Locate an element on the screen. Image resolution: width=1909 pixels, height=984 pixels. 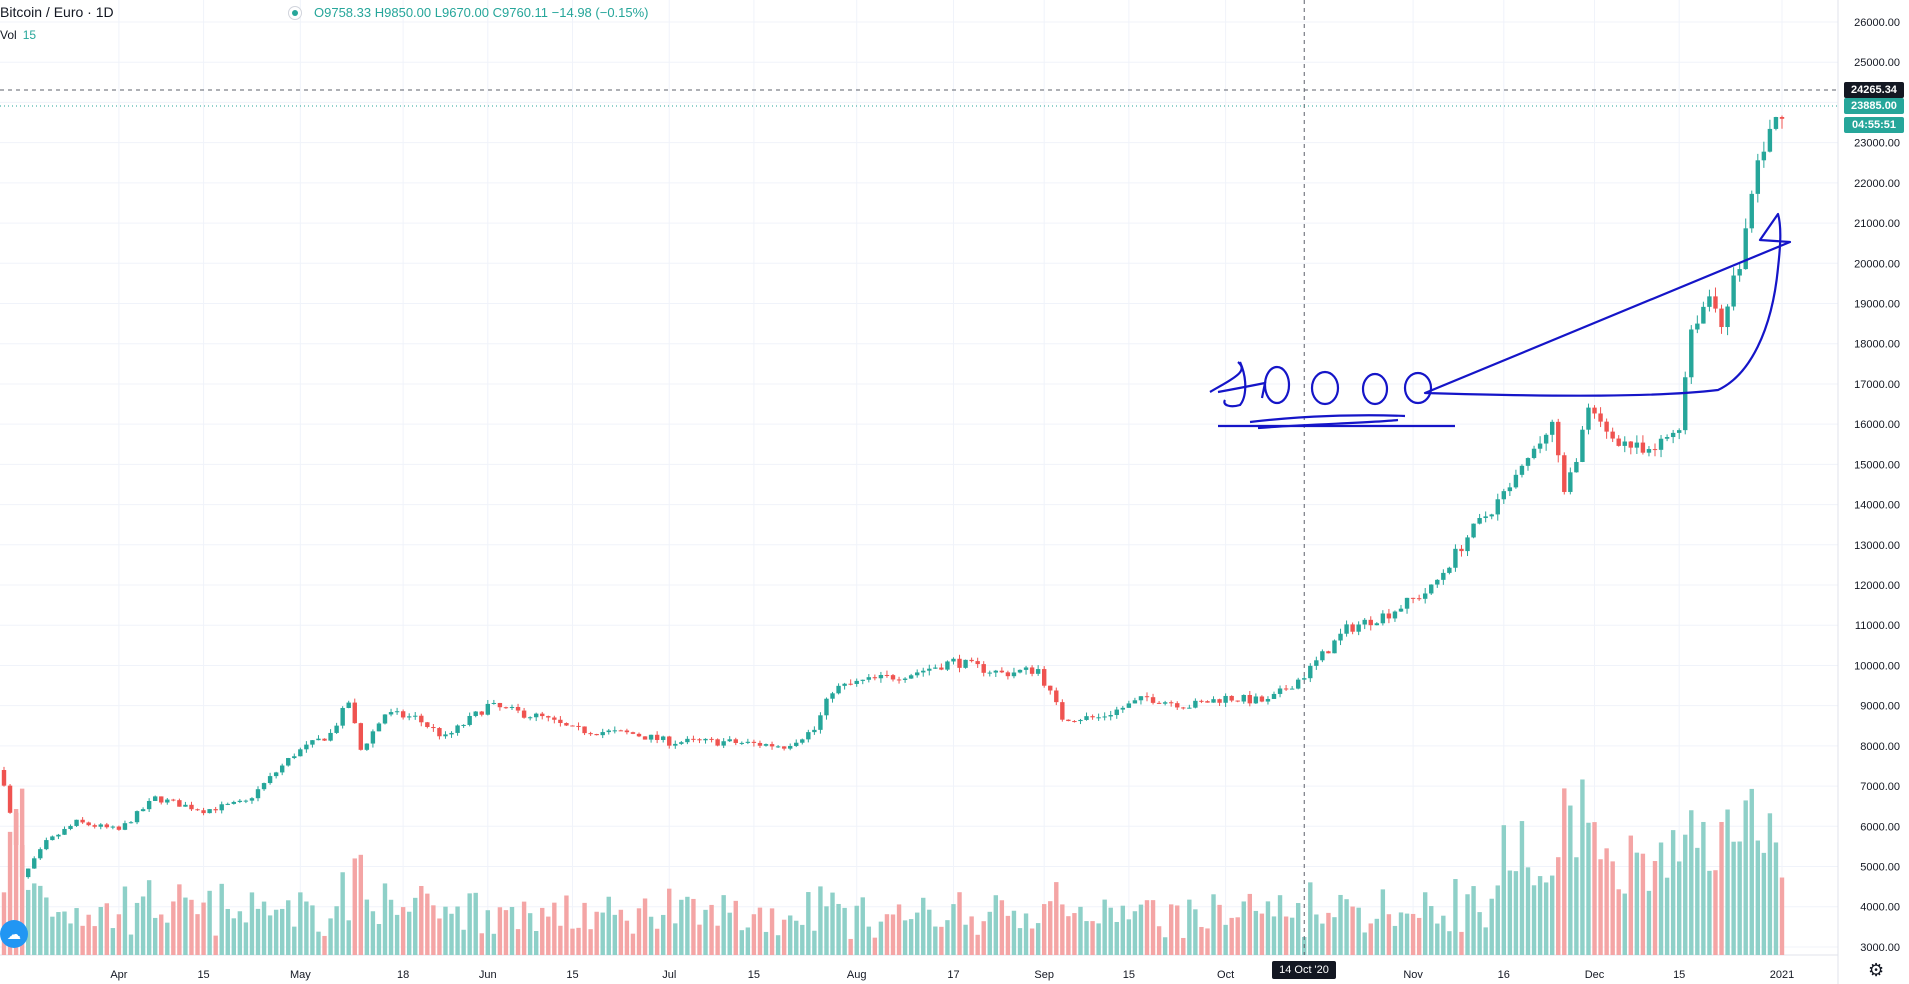
gear-icon: ⚙ is located at coordinates (1876, 970).